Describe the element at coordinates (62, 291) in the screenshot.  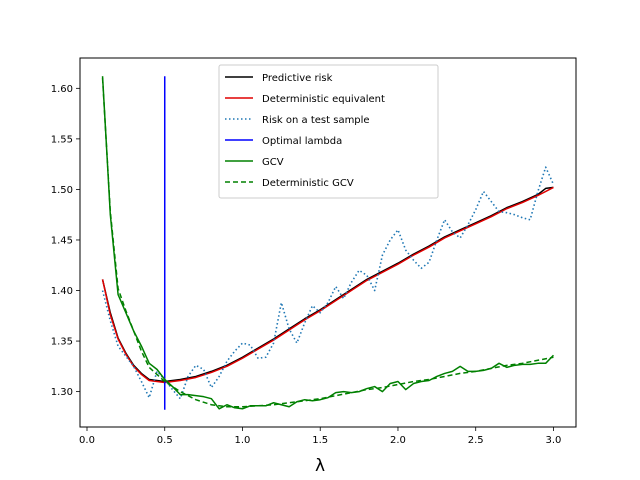
I see `y-tick-label-2: 1.40` at that location.